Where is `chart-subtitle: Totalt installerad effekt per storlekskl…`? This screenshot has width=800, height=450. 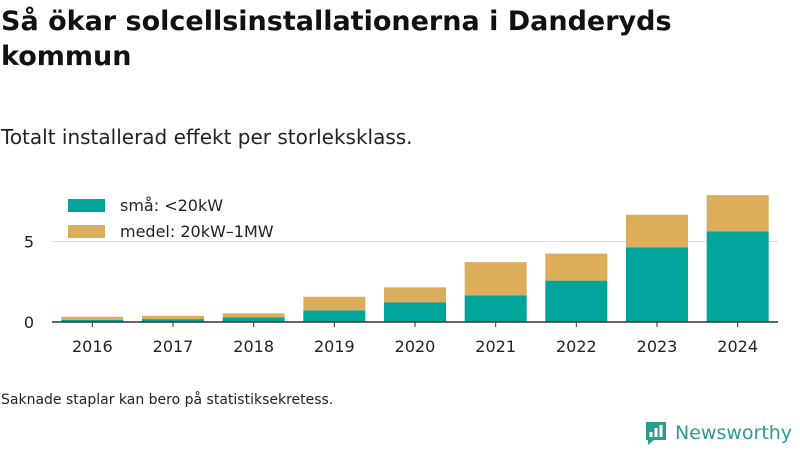 chart-subtitle: Totalt installerad effekt per storlekskl… is located at coordinates (207, 137).